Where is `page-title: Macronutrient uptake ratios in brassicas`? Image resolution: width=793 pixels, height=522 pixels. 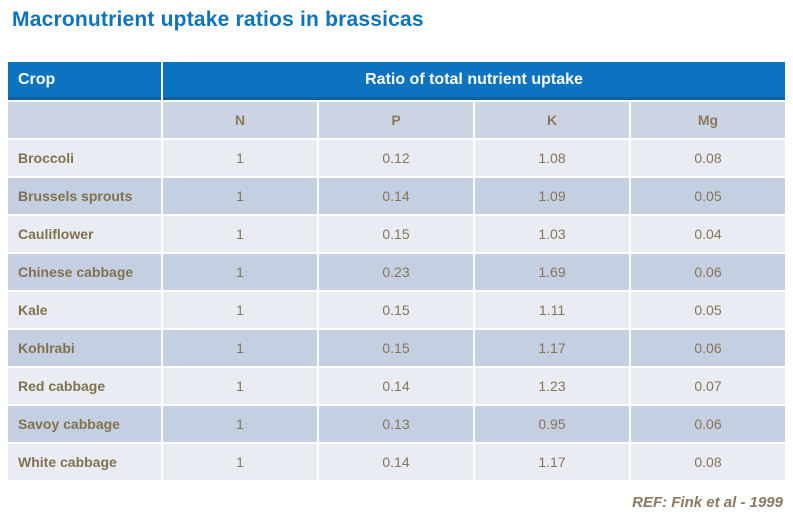 page-title: Macronutrient uptake ratios in brassicas is located at coordinates (218, 19).